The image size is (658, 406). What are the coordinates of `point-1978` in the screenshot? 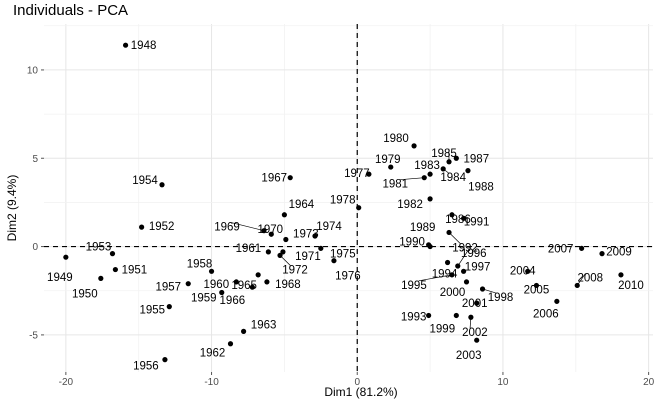 It's located at (359, 208).